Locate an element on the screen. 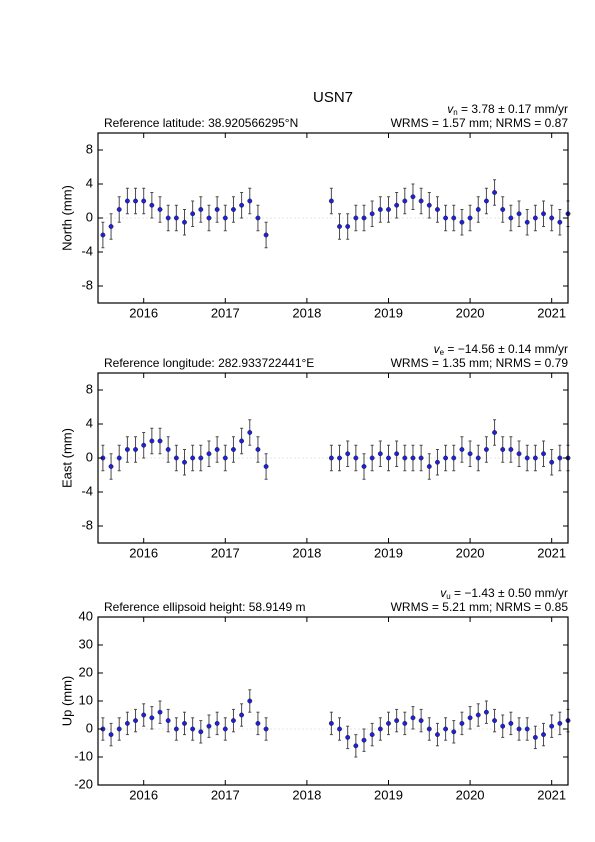 This screenshot has height=842, width=595. x-tick-label: 2020 is located at coordinates (470, 312).